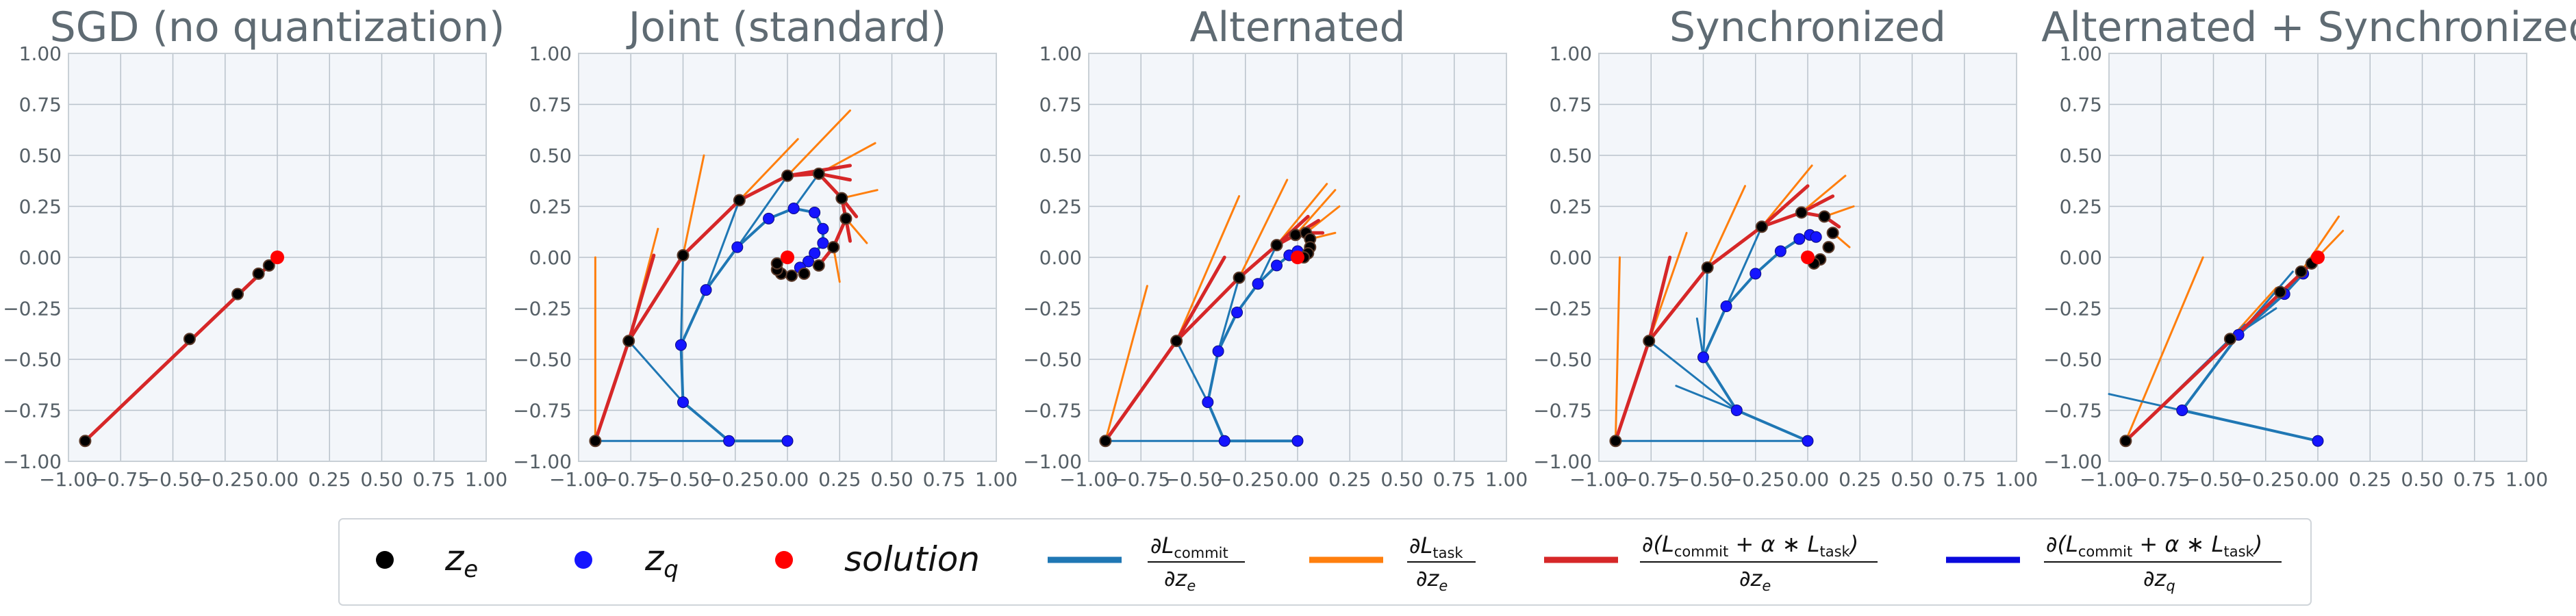 This screenshot has width=2576, height=616. What do you see at coordinates (661, 560) in the screenshot?
I see `legend-zq-label: zq` at bounding box center [661, 560].